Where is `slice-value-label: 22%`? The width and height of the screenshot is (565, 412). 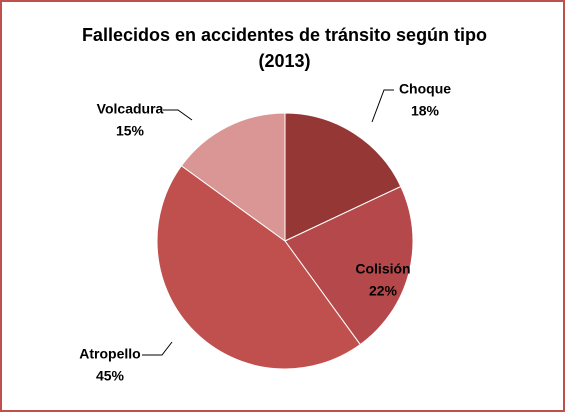 slice-value-label: 22% is located at coordinates (383, 291).